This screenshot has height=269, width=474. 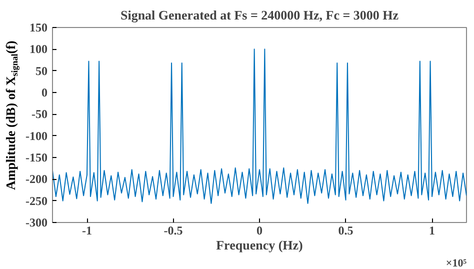 I want to click on x-tick-label: 0.5, so click(x=346, y=231).